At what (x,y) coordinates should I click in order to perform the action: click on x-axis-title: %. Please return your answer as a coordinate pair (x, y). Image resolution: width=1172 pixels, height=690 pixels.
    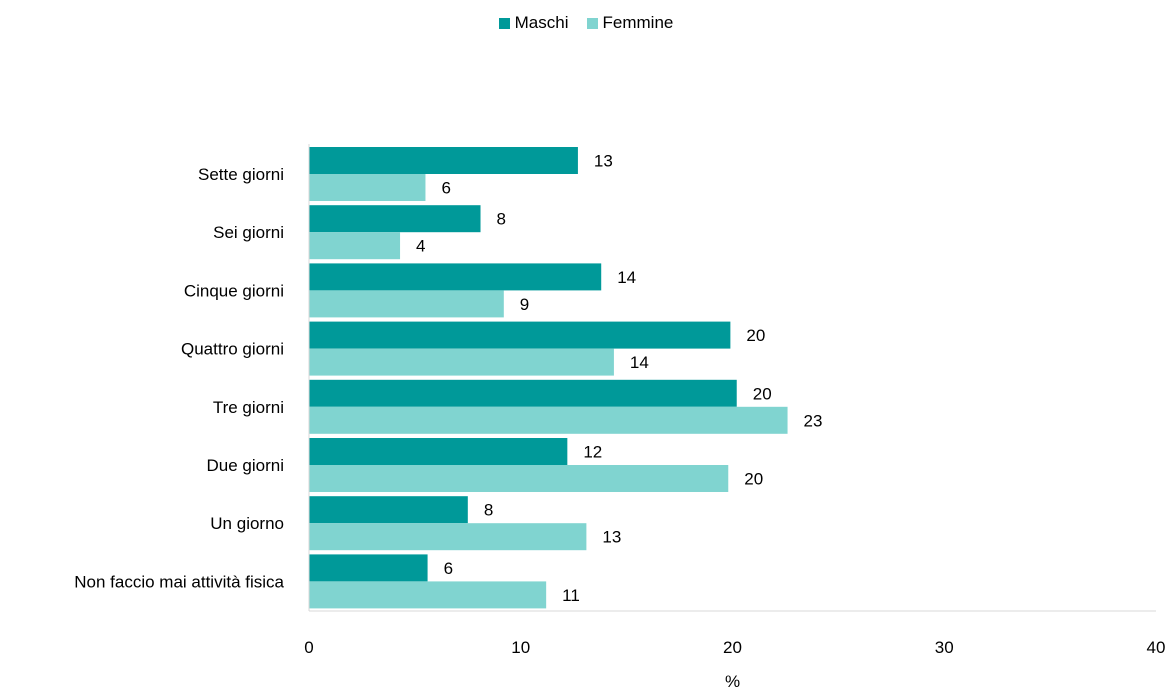
    Looking at the image, I should click on (732, 681).